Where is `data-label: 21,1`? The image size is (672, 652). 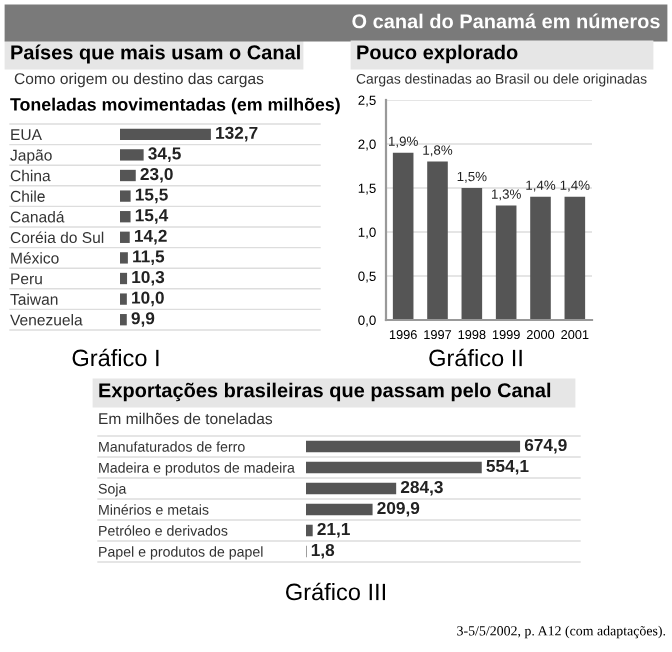
data-label: 21,1 is located at coordinates (333, 530).